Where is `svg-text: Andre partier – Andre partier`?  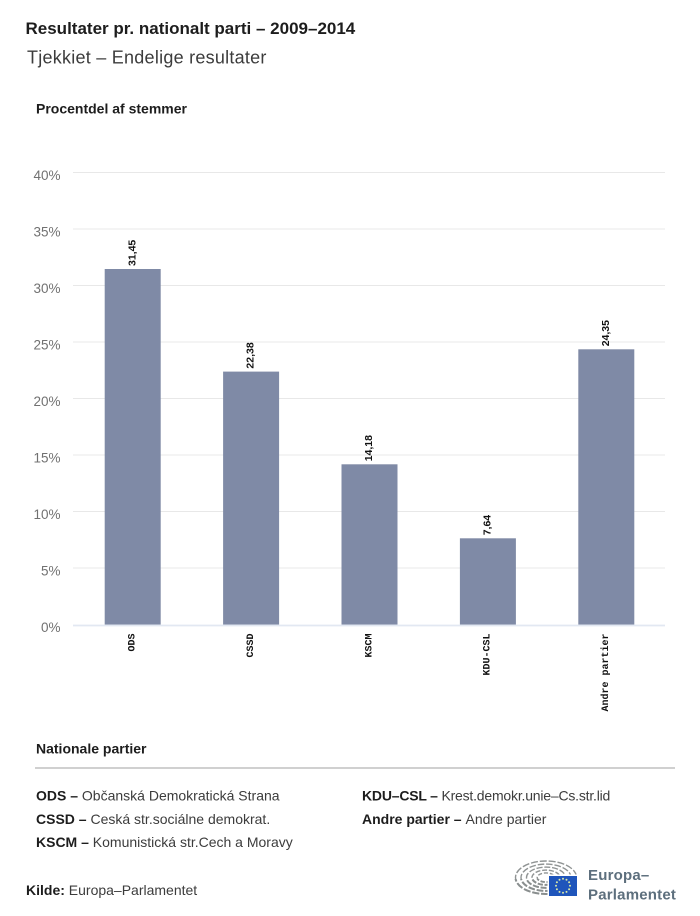
svg-text: Andre partier – Andre partier is located at coordinates (454, 819).